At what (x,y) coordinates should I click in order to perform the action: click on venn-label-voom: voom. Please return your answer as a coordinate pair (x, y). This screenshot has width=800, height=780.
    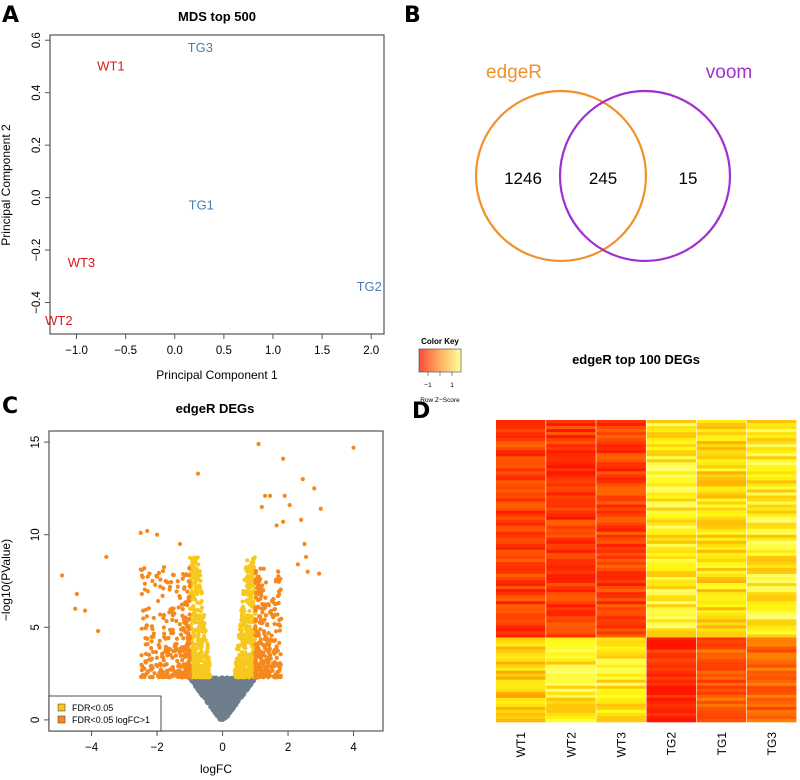
    Looking at the image, I should click on (729, 72).